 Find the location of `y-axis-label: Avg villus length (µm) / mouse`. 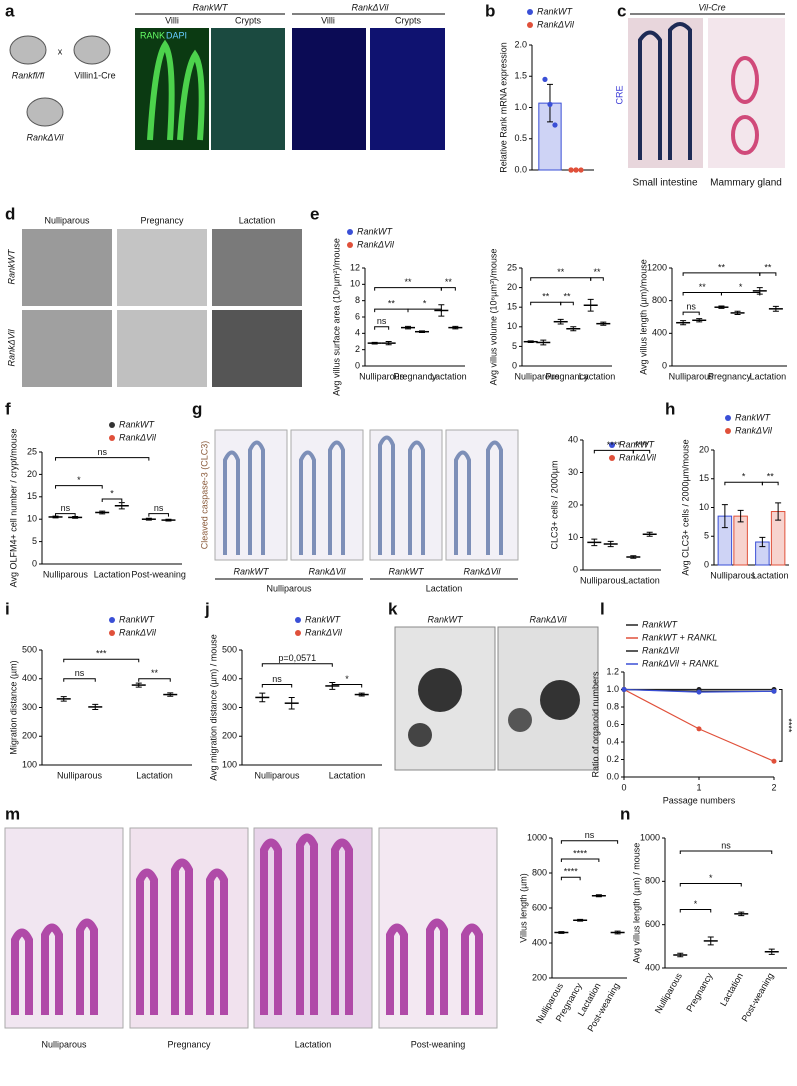

y-axis-label: Avg villus length (µm) / mouse is located at coordinates (636, 903).